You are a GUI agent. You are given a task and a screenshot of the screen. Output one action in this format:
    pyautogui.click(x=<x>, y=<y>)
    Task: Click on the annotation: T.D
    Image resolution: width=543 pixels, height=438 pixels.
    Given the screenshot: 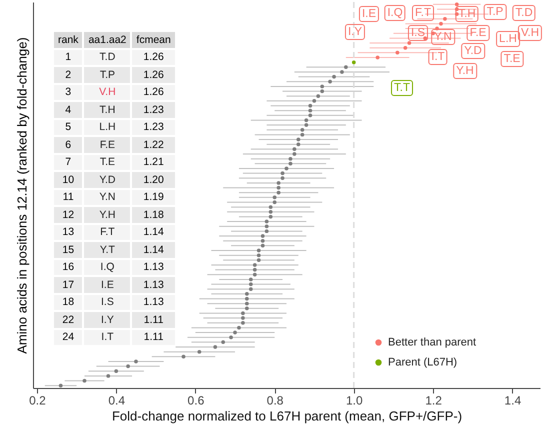 What is the action you would take?
    pyautogui.click(x=524, y=13)
    